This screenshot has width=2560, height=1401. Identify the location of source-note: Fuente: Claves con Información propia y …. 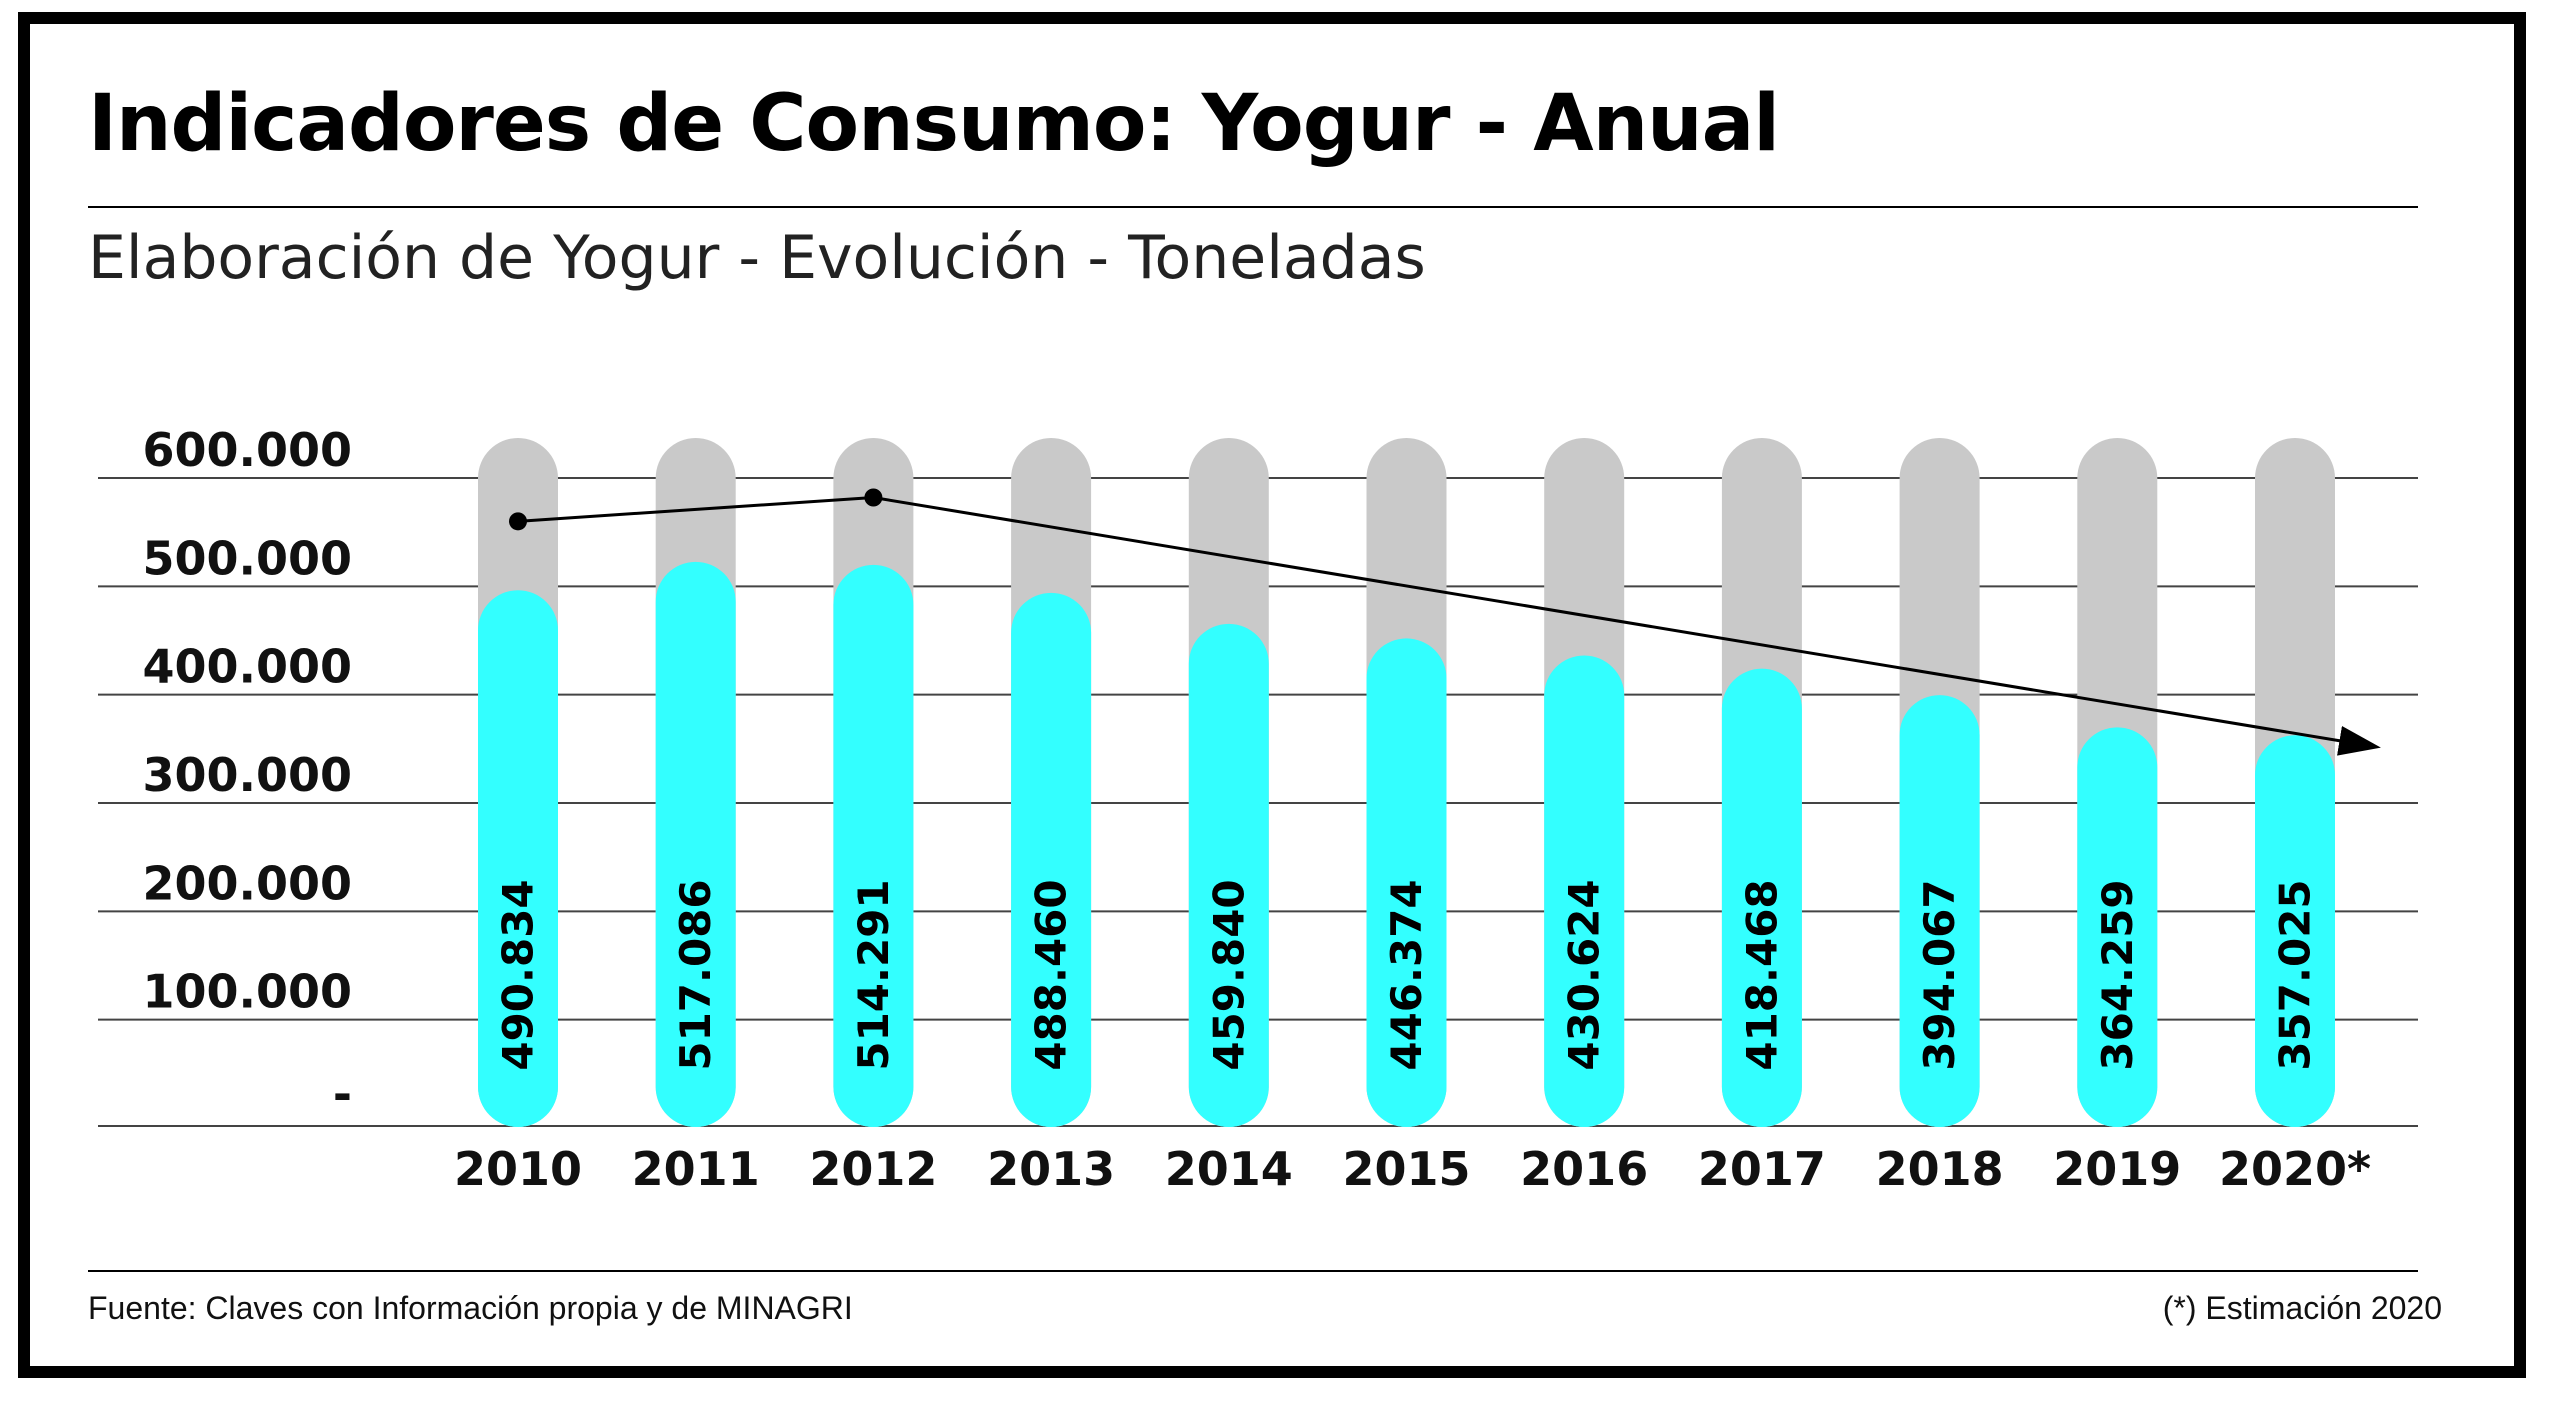
(470, 1308).